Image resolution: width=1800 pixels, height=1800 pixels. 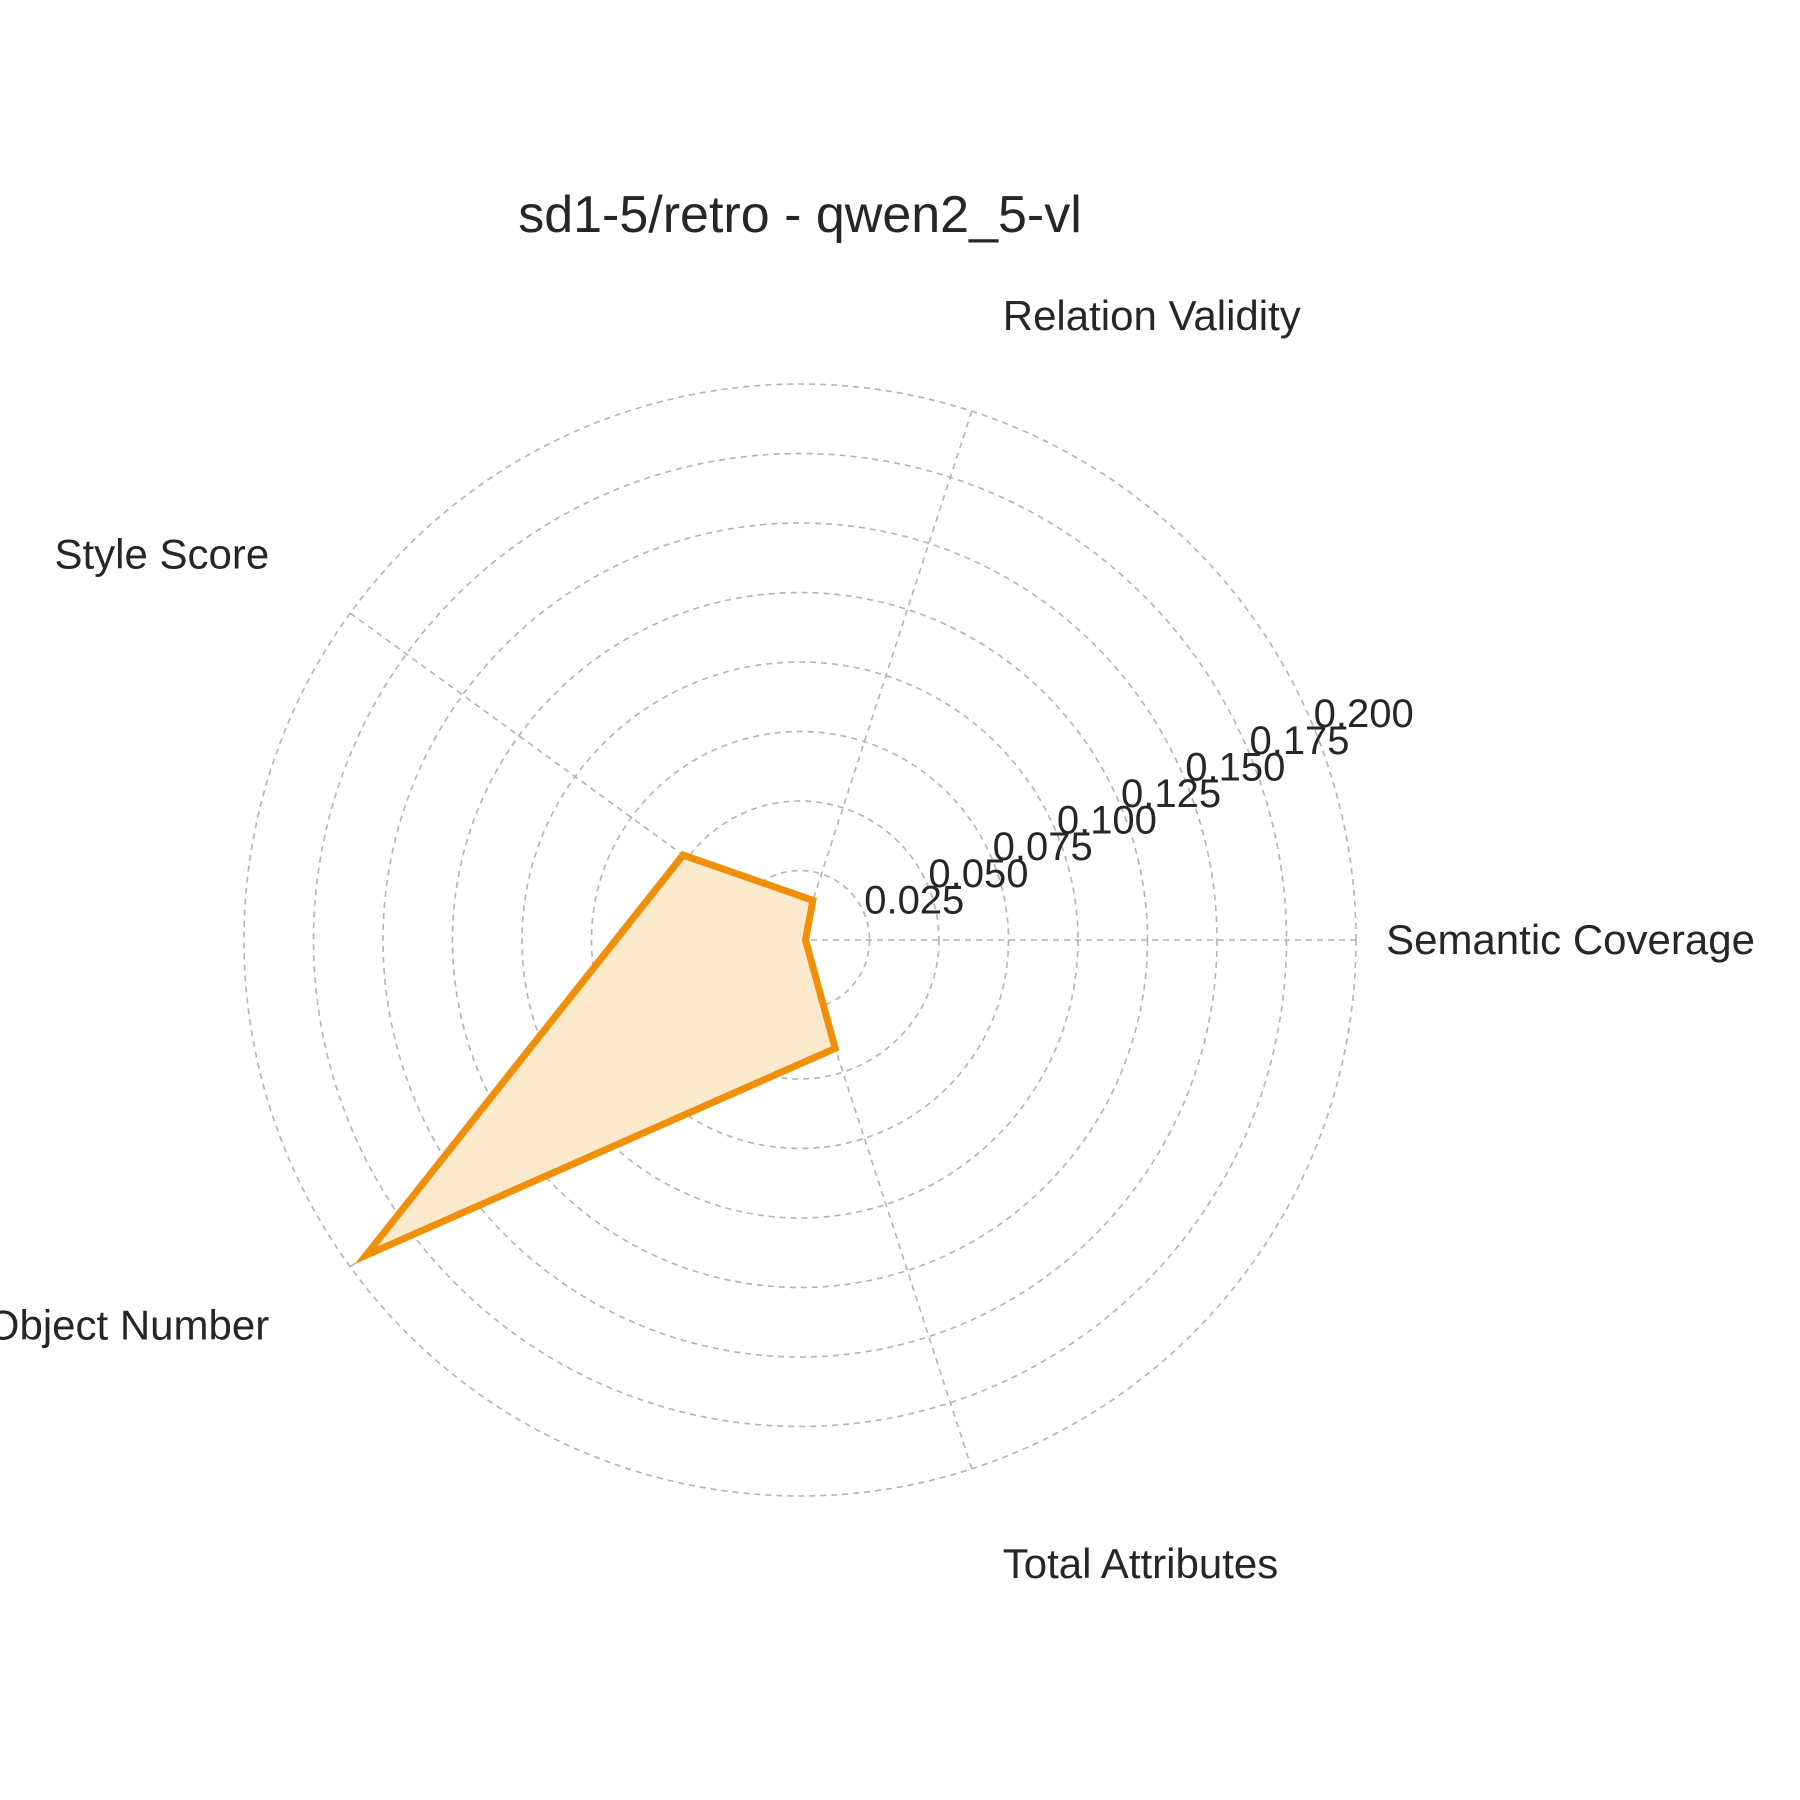 I want to click on axis-label-semantic-coverage: Semantic Coverage, so click(x=1570, y=939).